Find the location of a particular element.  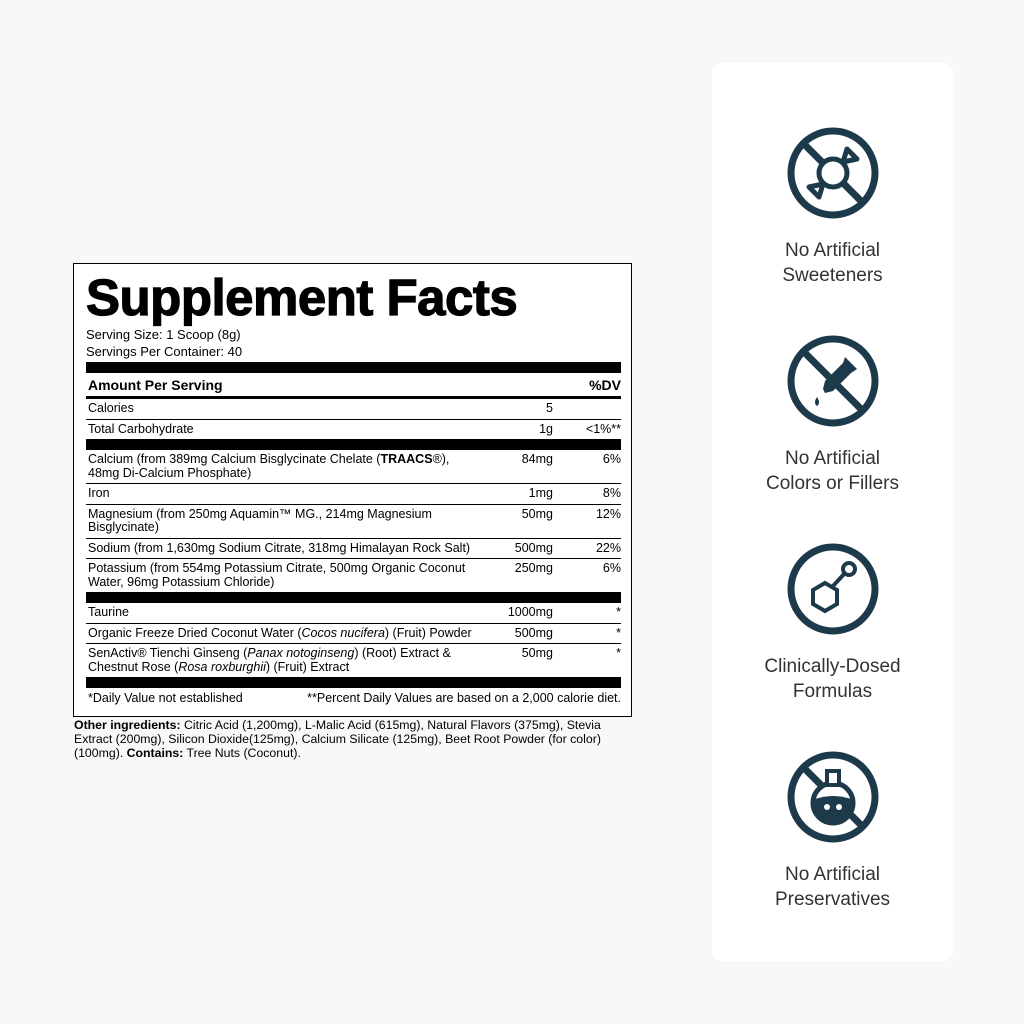

feature-line2: Sweeteners is located at coordinates (832, 275).